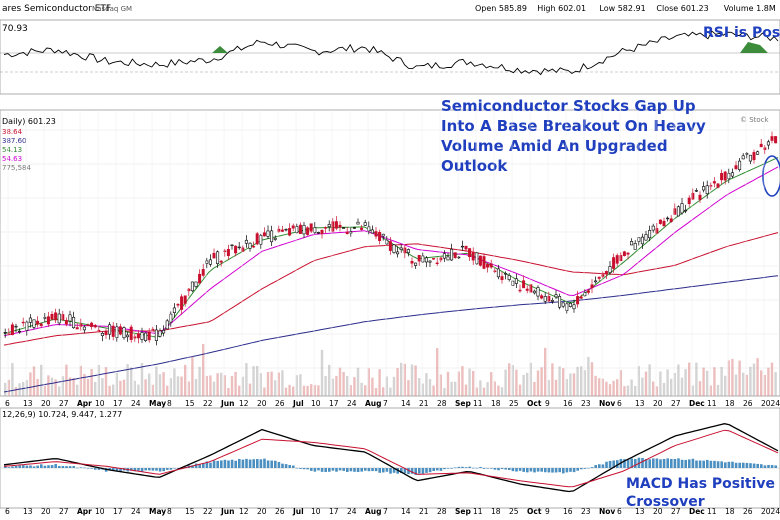 The height and width of the screenshot is (520, 780). I want to click on price-annotation-line: Into A Base Breakout On Heavy, so click(573, 126).